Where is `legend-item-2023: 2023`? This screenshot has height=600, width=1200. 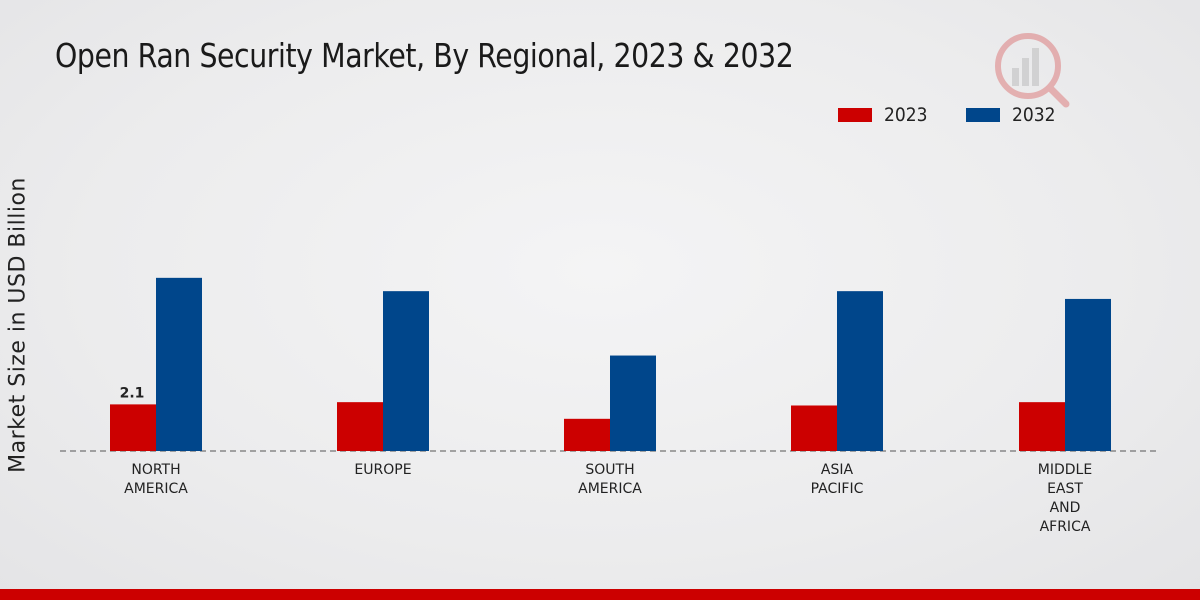
legend-item-2023: 2023 is located at coordinates (885, 115).